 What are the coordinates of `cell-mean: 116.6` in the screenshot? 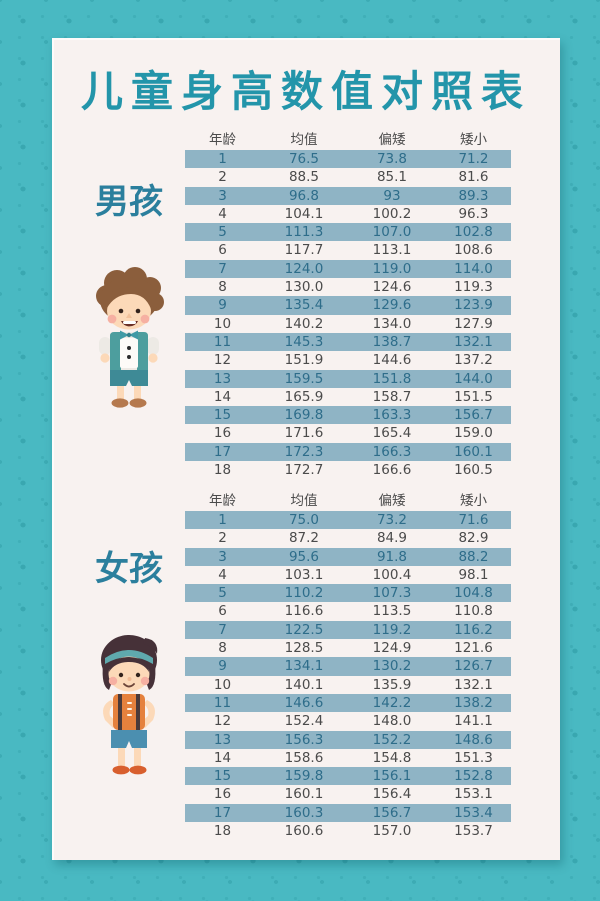 It's located at (304, 611).